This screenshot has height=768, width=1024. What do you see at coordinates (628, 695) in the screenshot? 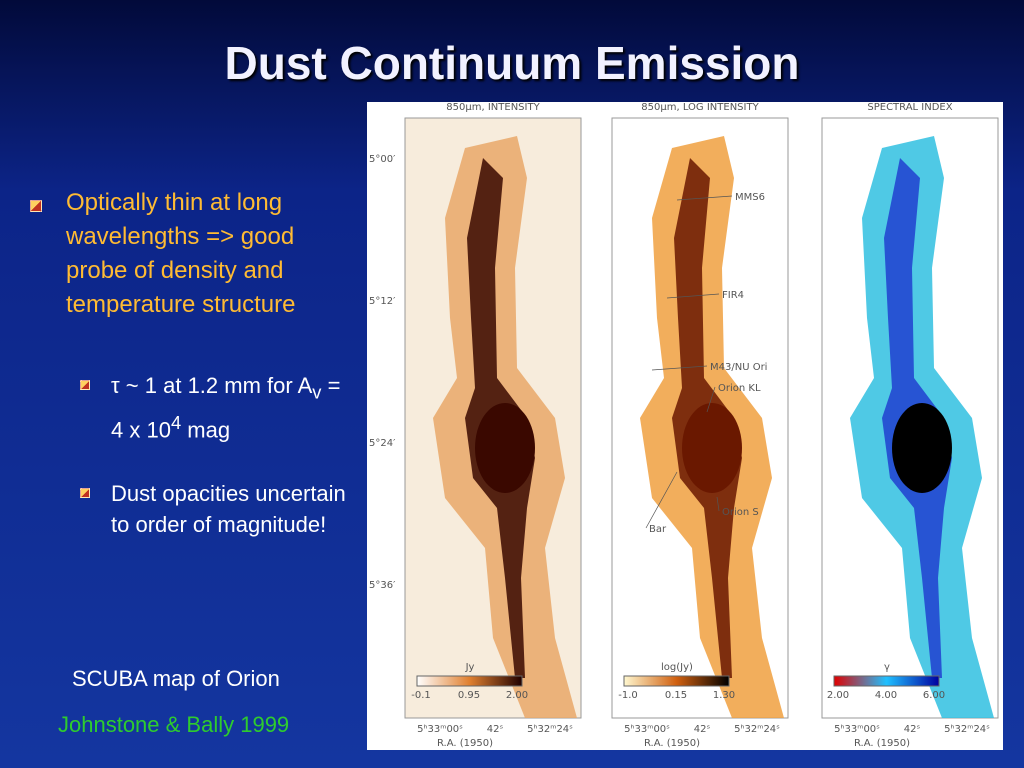
I see `colorbar-label: -1.0` at bounding box center [628, 695].